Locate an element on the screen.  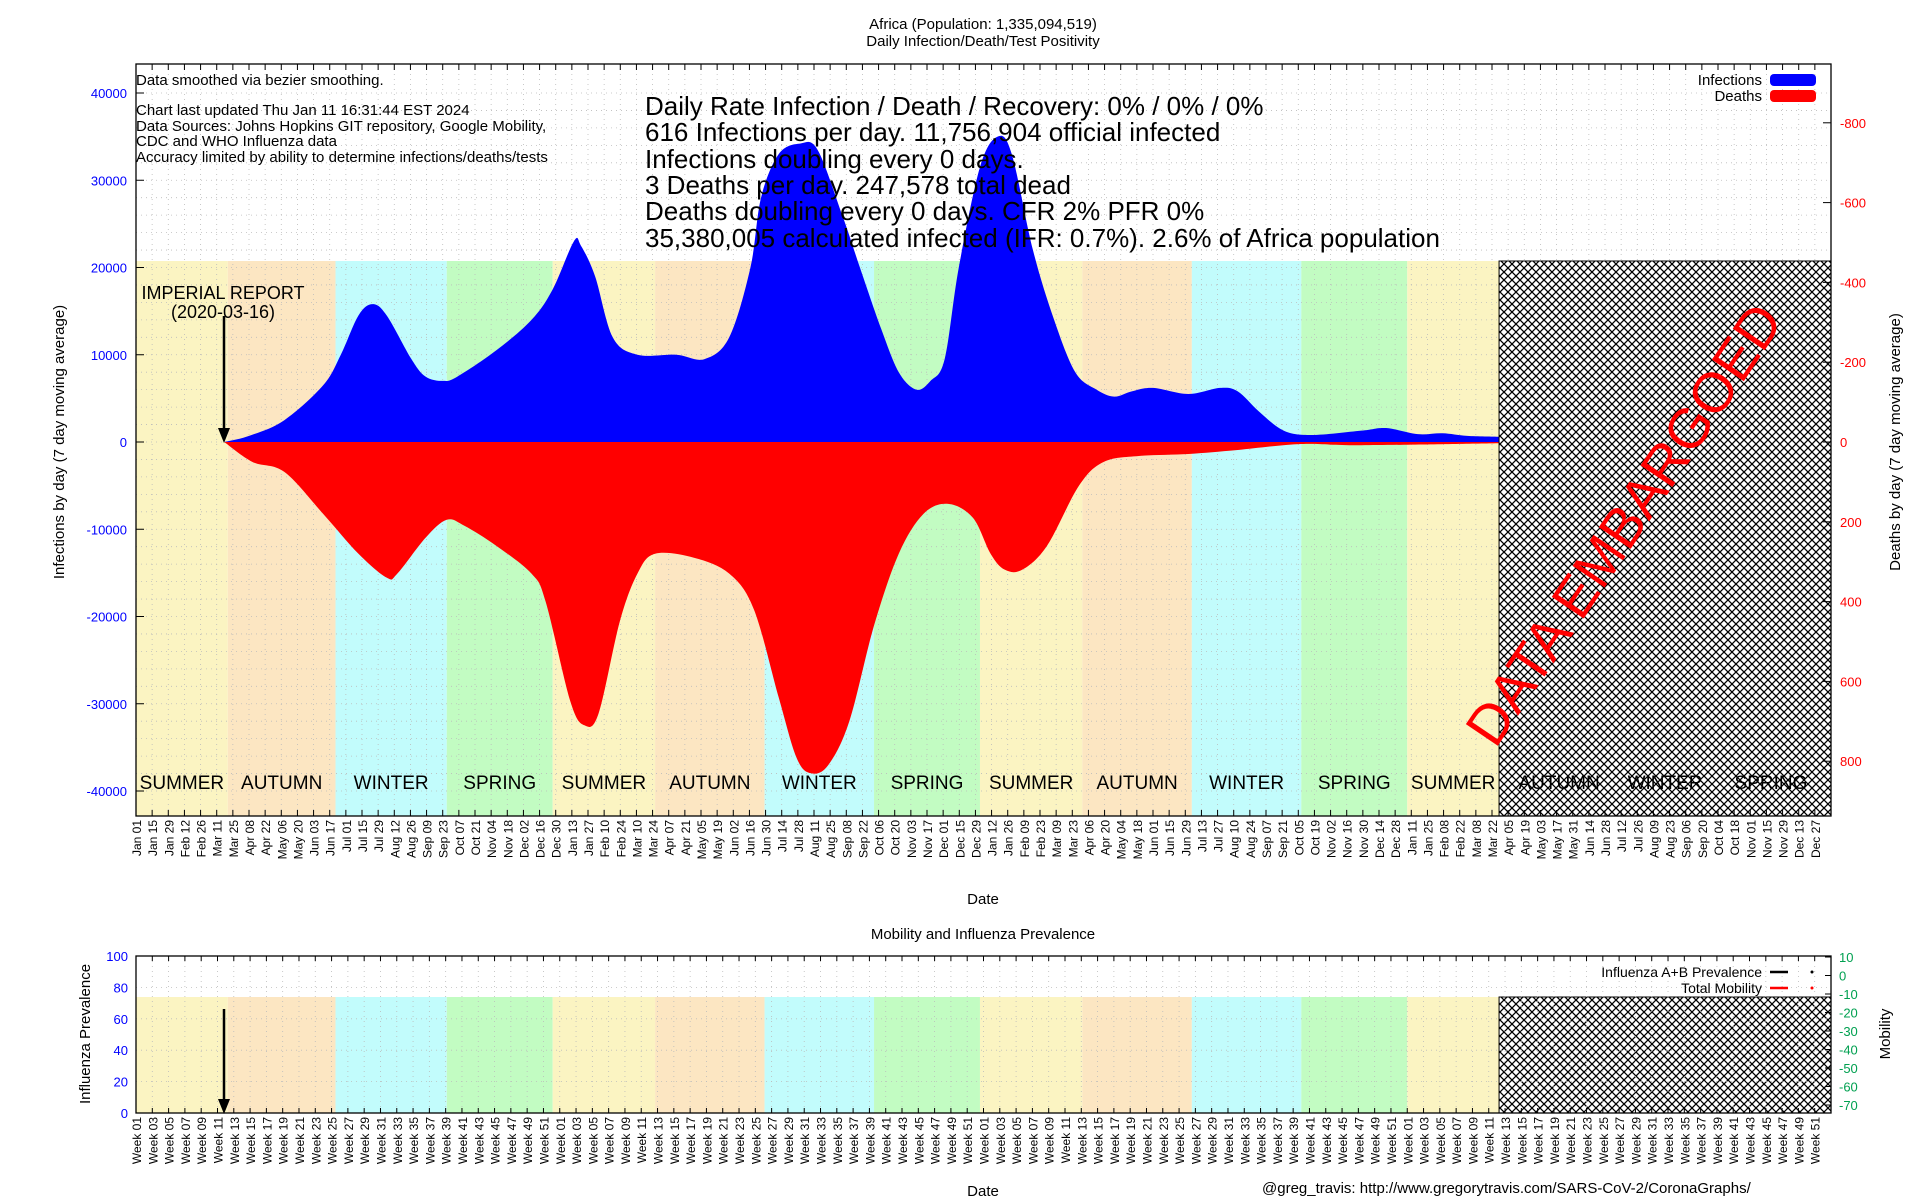
x-tick-label: Jan 13 is located at coordinates (573, 838).